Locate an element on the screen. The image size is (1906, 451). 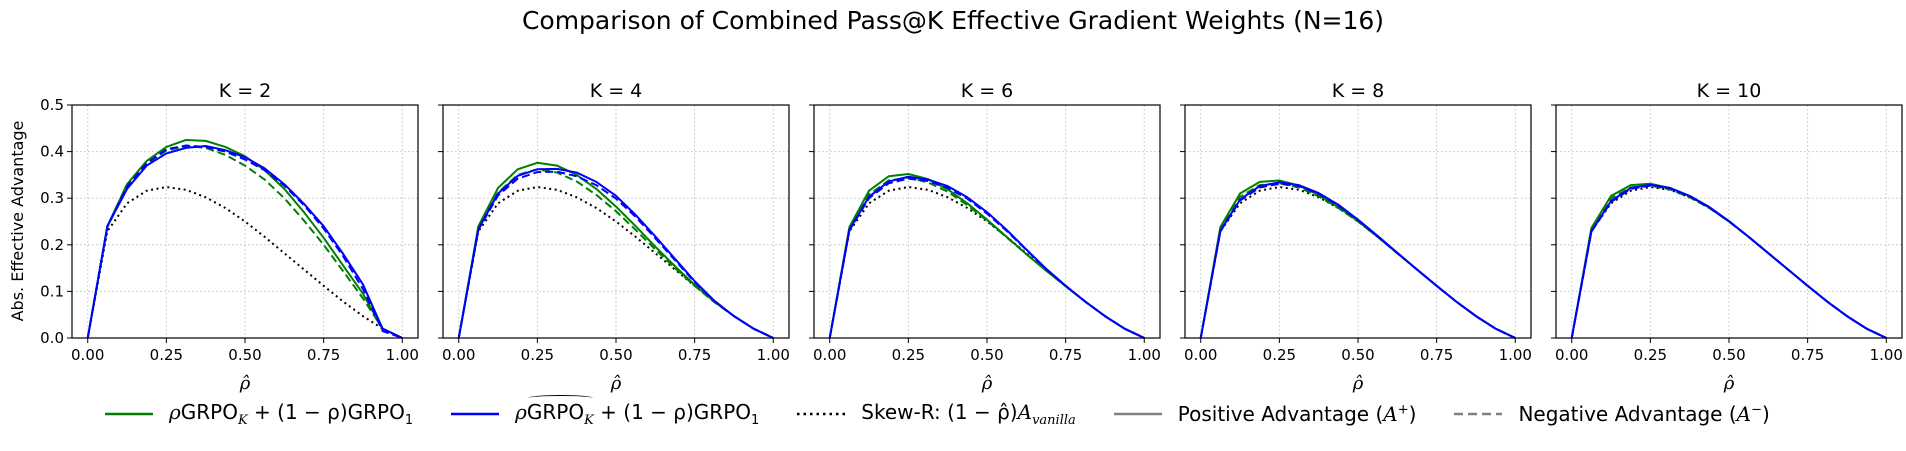
panel-4: 0.00 0.25 0.50 0.75 1.00 K = 8 ρ̂ is located at coordinates (1356, 237).